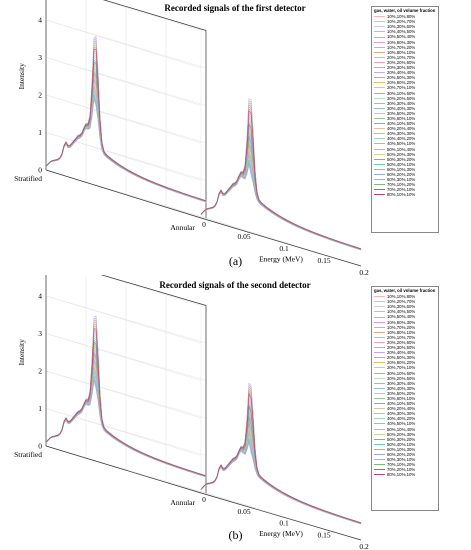  I want to click on legend-item: 50%,30%,20%, so click(405, 159).